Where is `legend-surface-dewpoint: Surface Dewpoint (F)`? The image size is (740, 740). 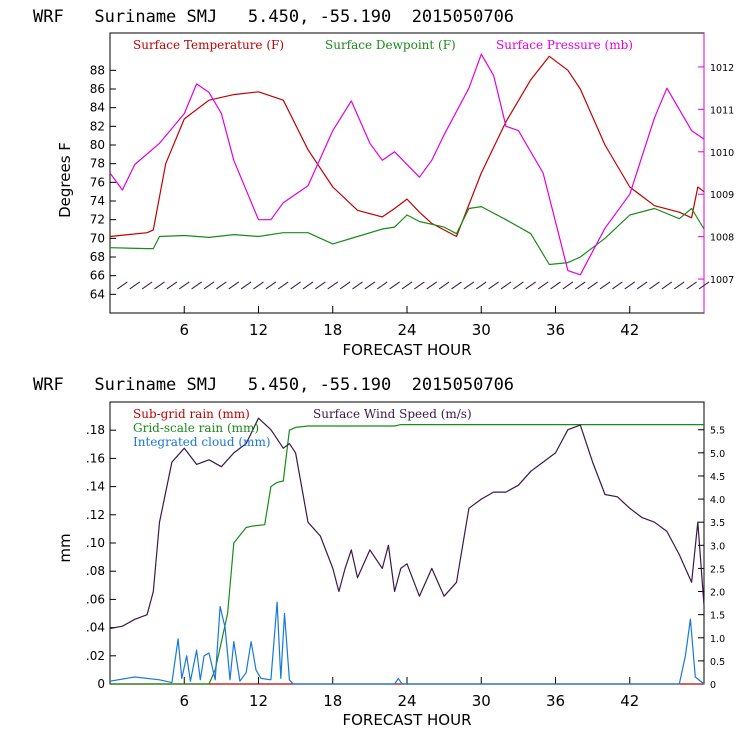
legend-surface-dewpoint: Surface Dewpoint (F) is located at coordinates (390, 45).